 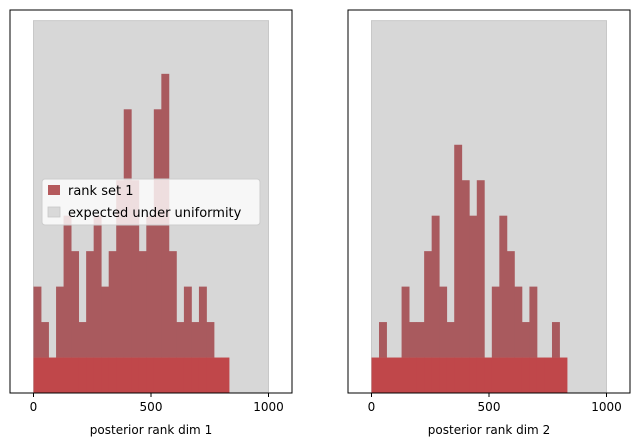 What do you see at coordinates (100, 191) in the screenshot?
I see `legend-label-rank-set: rank set 1` at bounding box center [100, 191].